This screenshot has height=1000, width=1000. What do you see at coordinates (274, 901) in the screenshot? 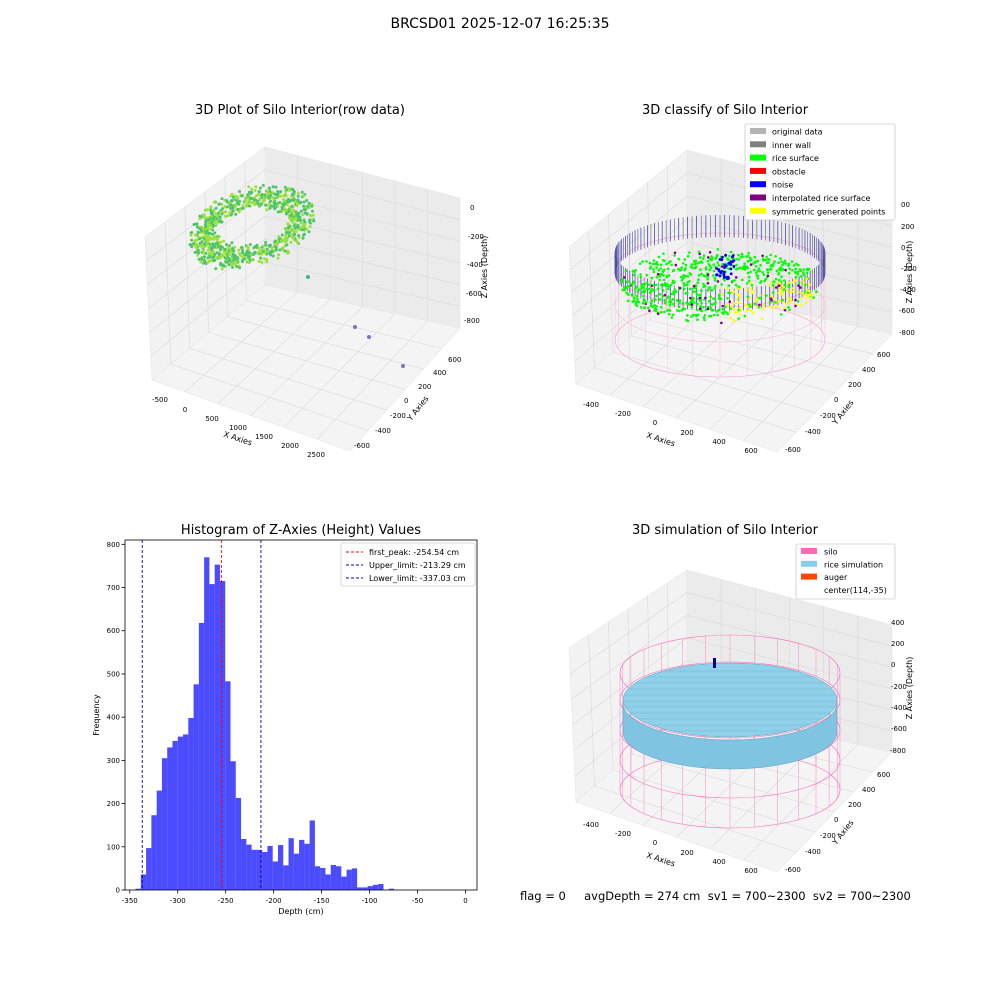
I see `x-tick-label: -200` at bounding box center [274, 901].